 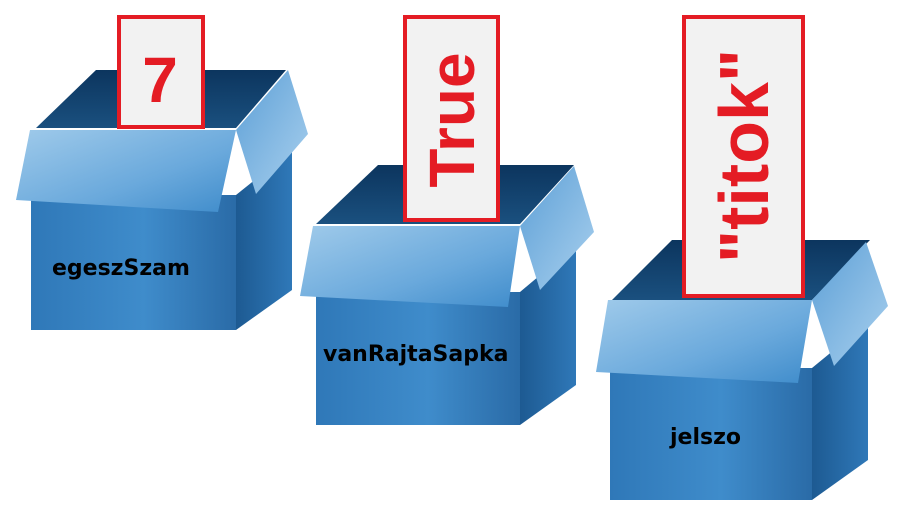 I want to click on value-text: 7, so click(x=160, y=80).